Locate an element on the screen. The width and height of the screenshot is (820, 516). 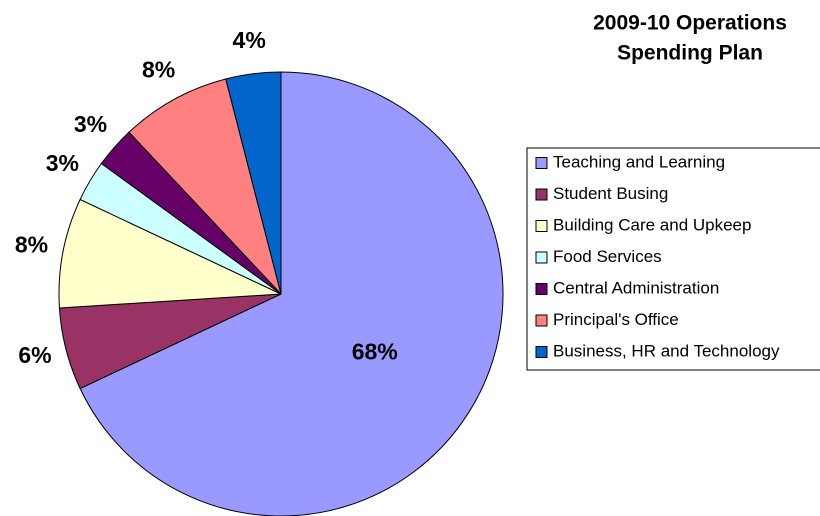
legend-text: Business, HR and Technology is located at coordinates (666, 350).